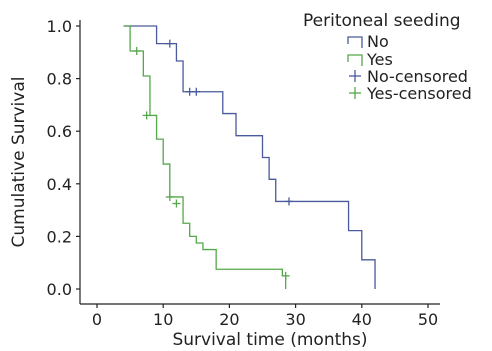 The width and height of the screenshot is (492, 351). Describe the element at coordinates (428, 319) in the screenshot. I see `x-tick-label: 50` at that location.